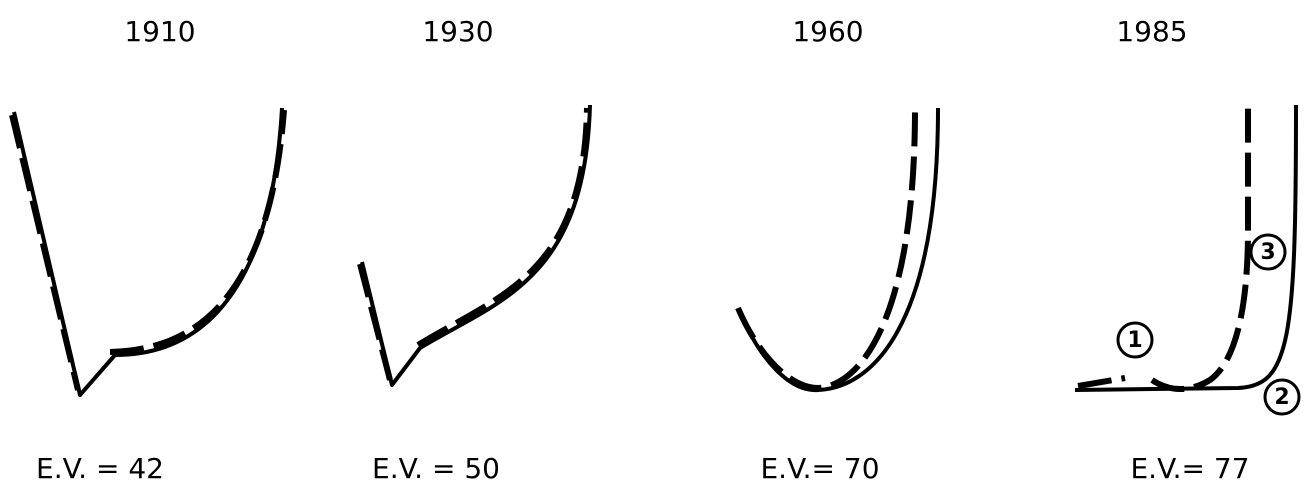  I want to click on curves-1960, so click(837, 250).